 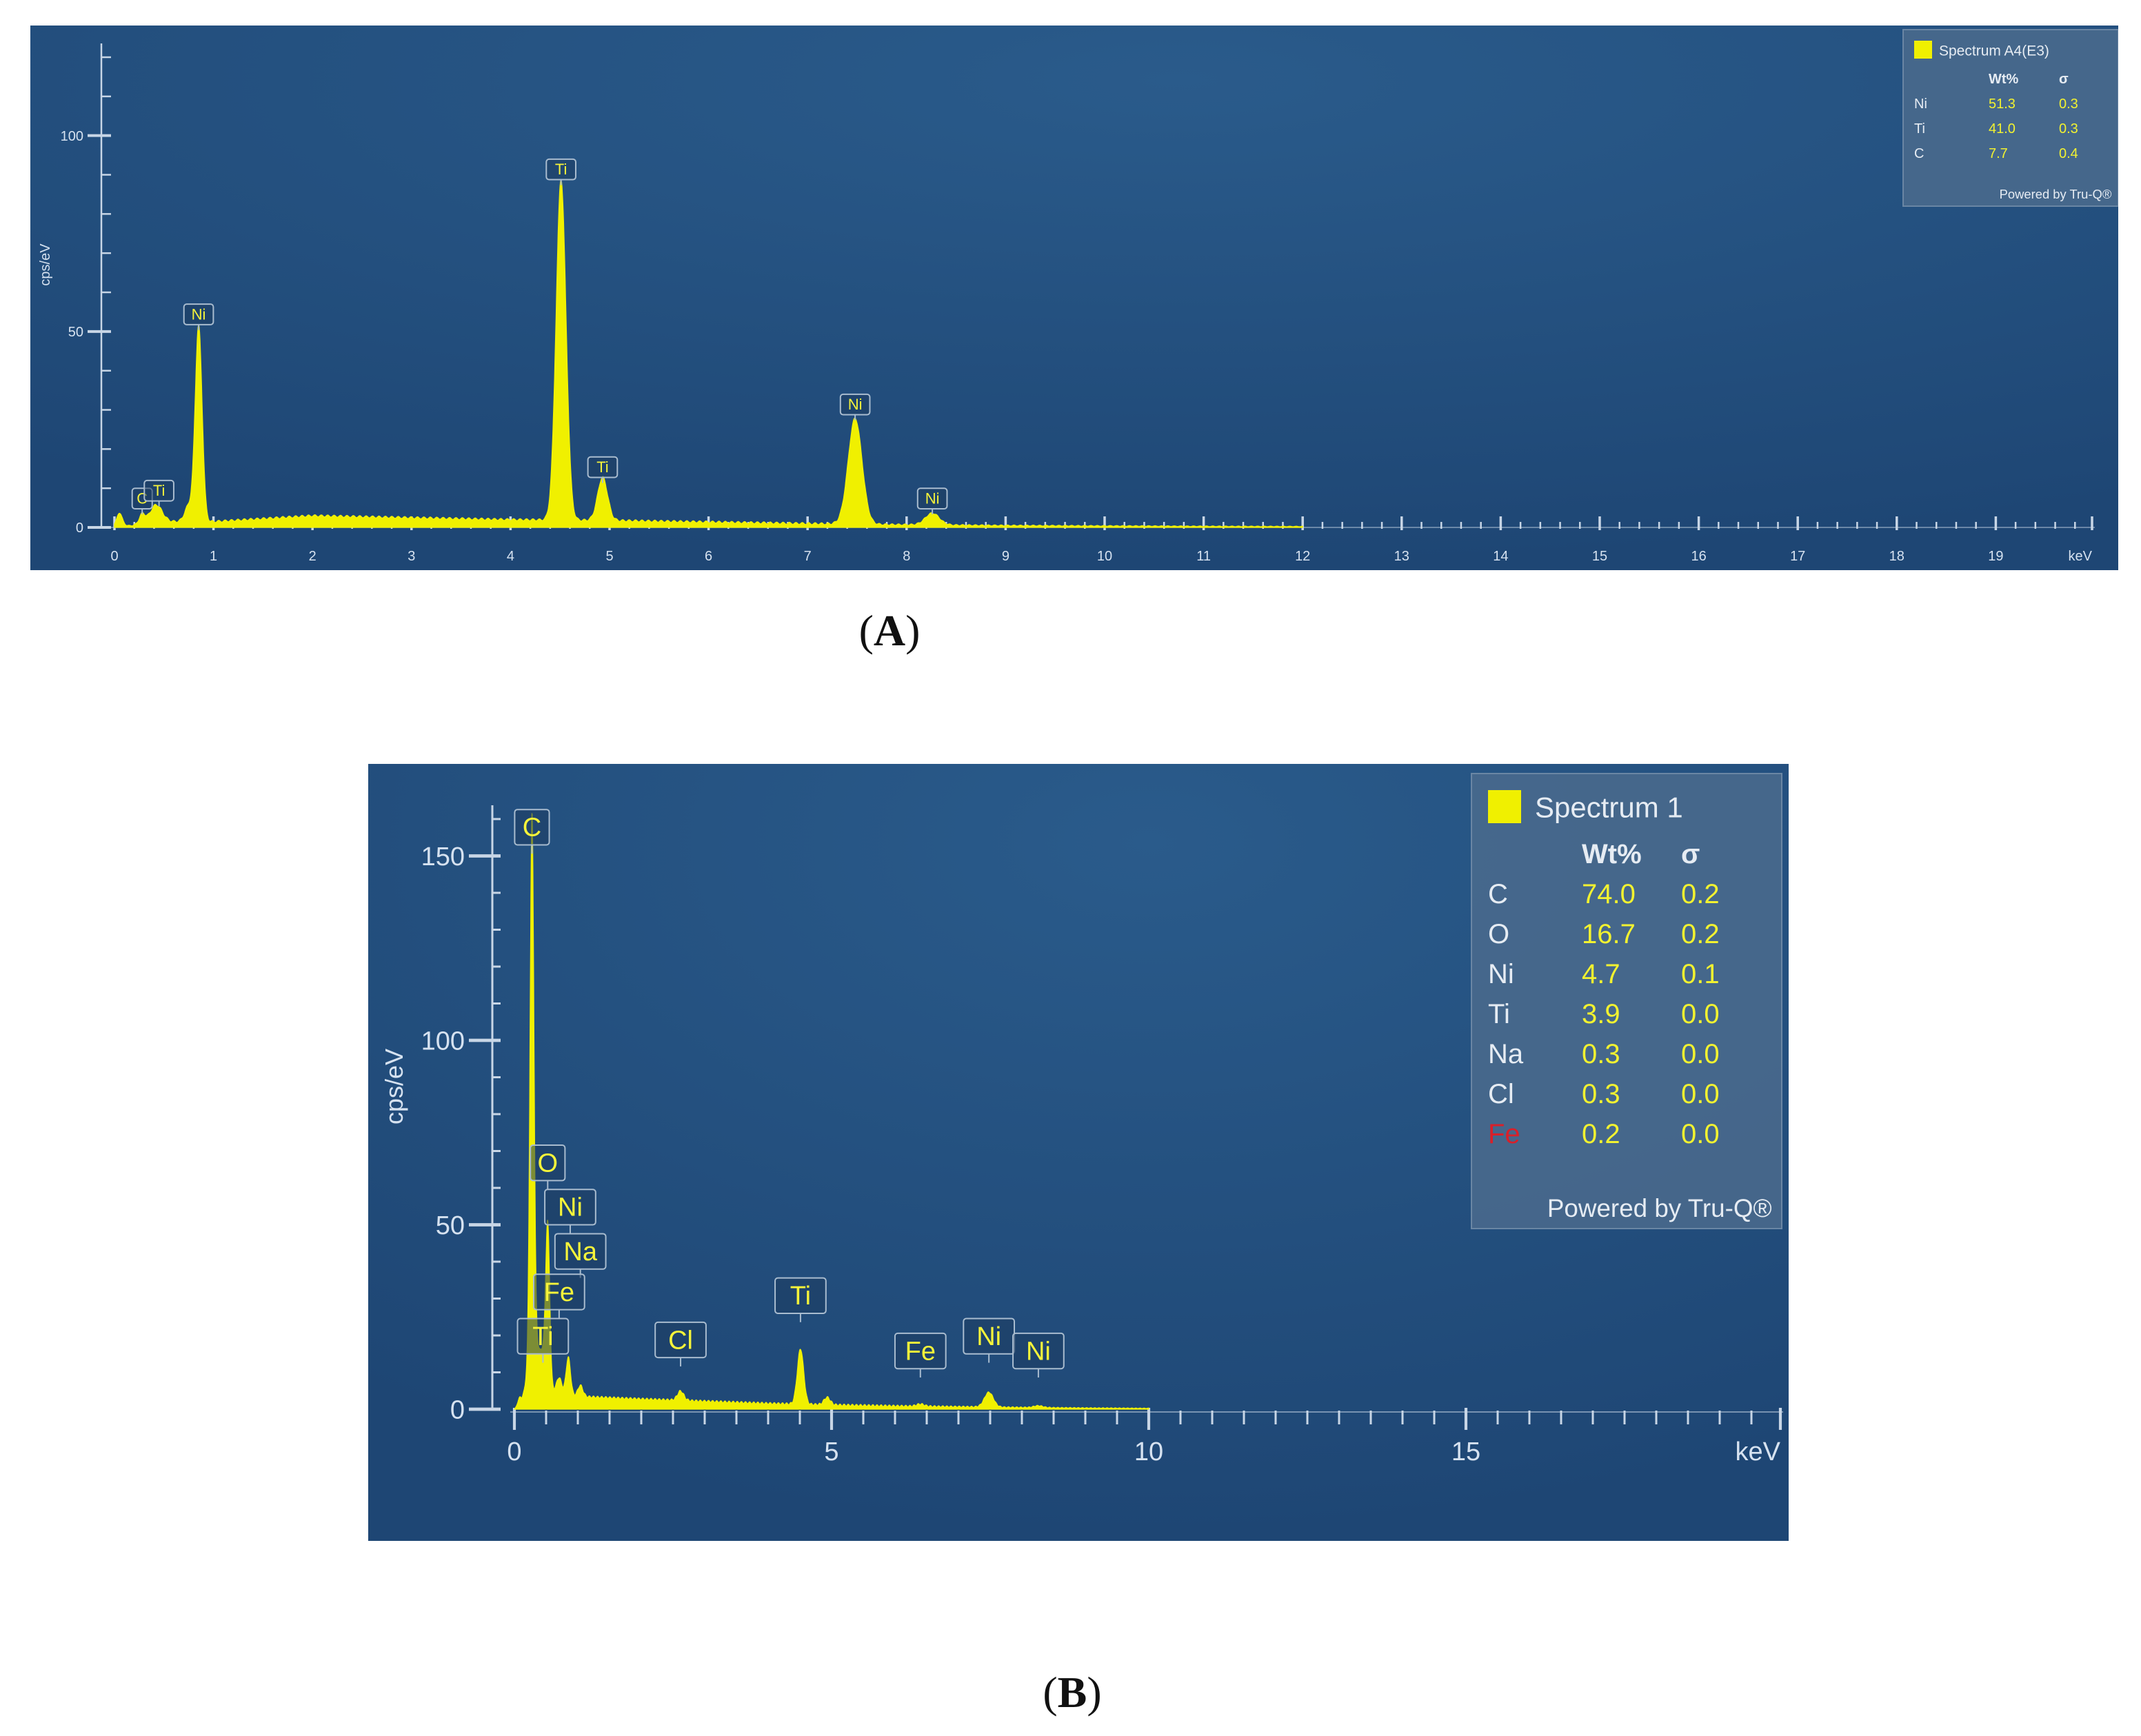 I want to click on x-tick-label: 2, so click(x=312, y=556).